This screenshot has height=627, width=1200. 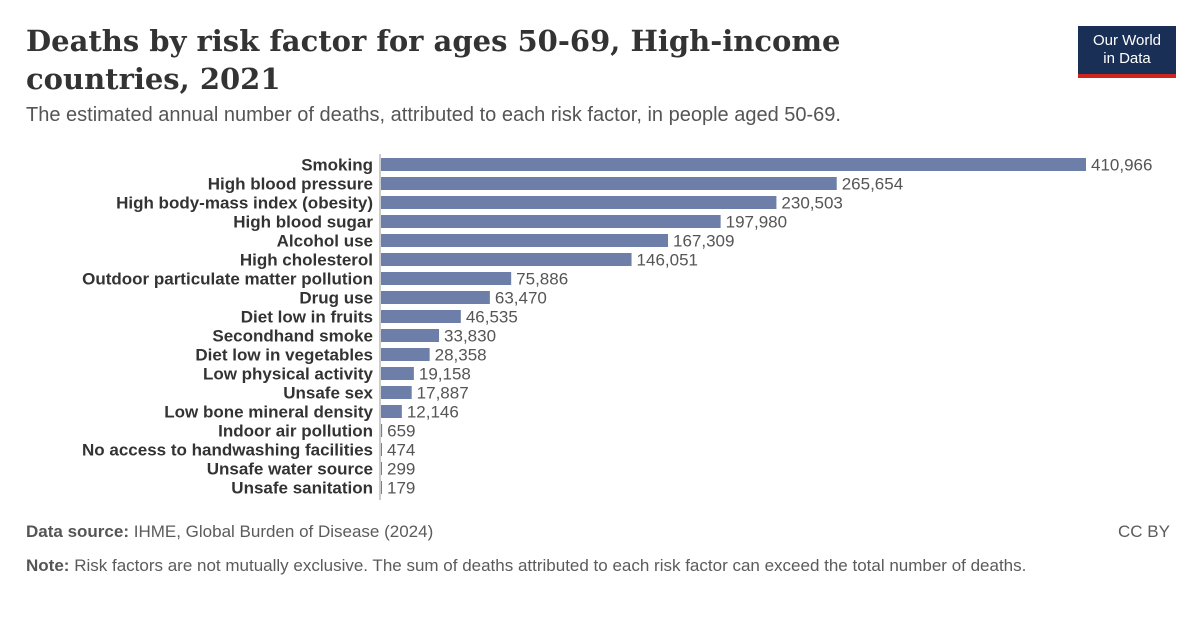 I want to click on value-label: 63,470, so click(x=521, y=298).